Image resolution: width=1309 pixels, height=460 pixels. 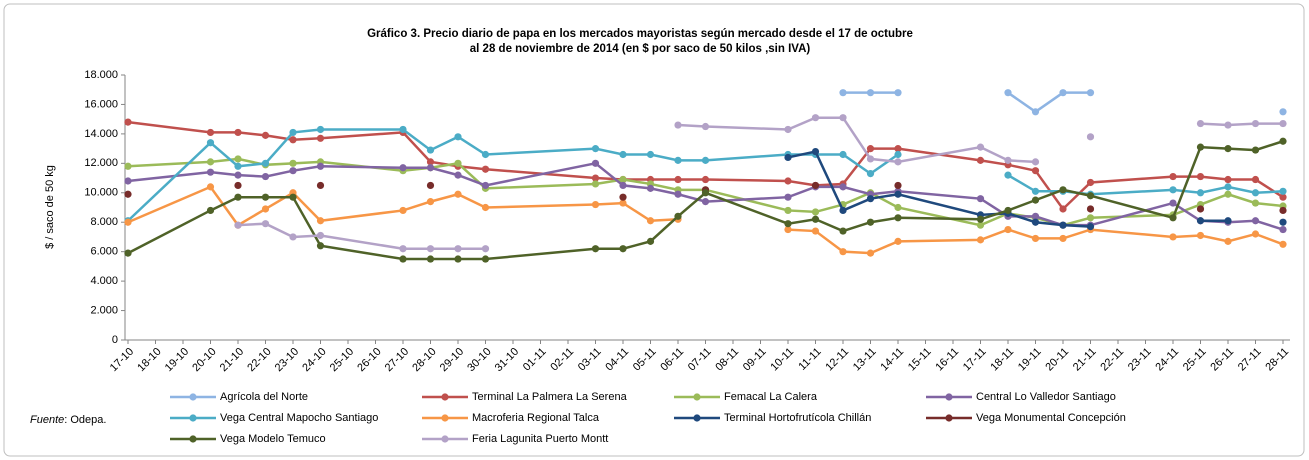 What do you see at coordinates (771, 397) in the screenshot?
I see `legend-label: Femacal La Calera` at bounding box center [771, 397].